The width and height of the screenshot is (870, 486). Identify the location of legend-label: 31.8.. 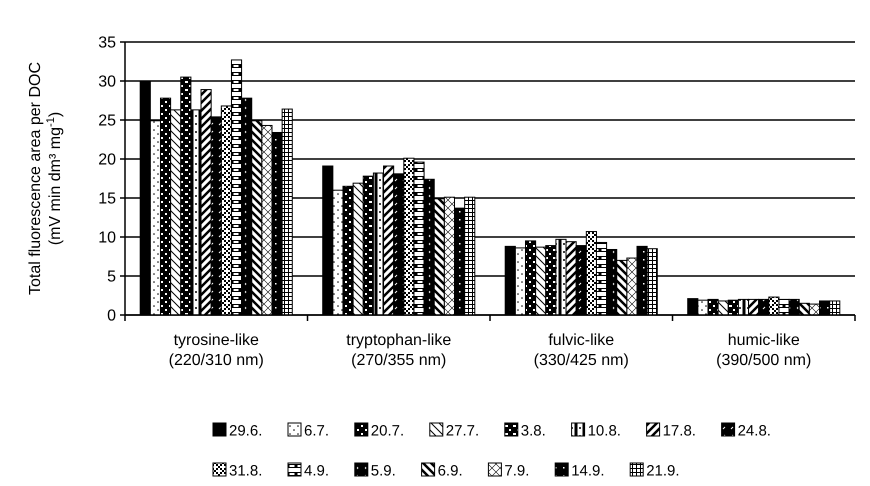
(245, 471).